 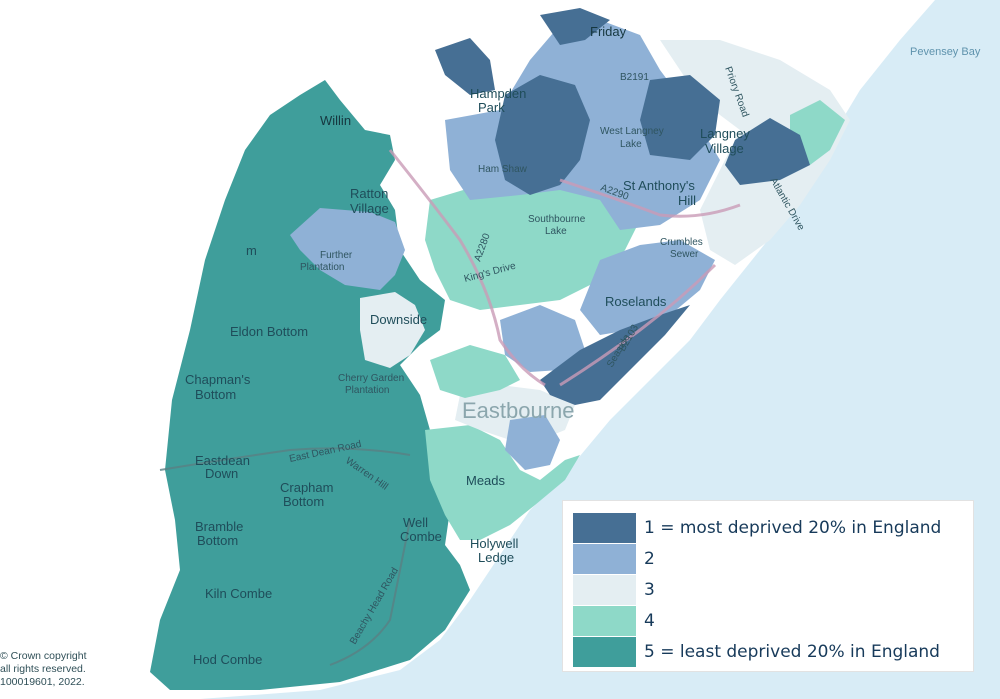 What do you see at coordinates (767, 151) in the screenshot?
I see `district-q1-east-langney` at bounding box center [767, 151].